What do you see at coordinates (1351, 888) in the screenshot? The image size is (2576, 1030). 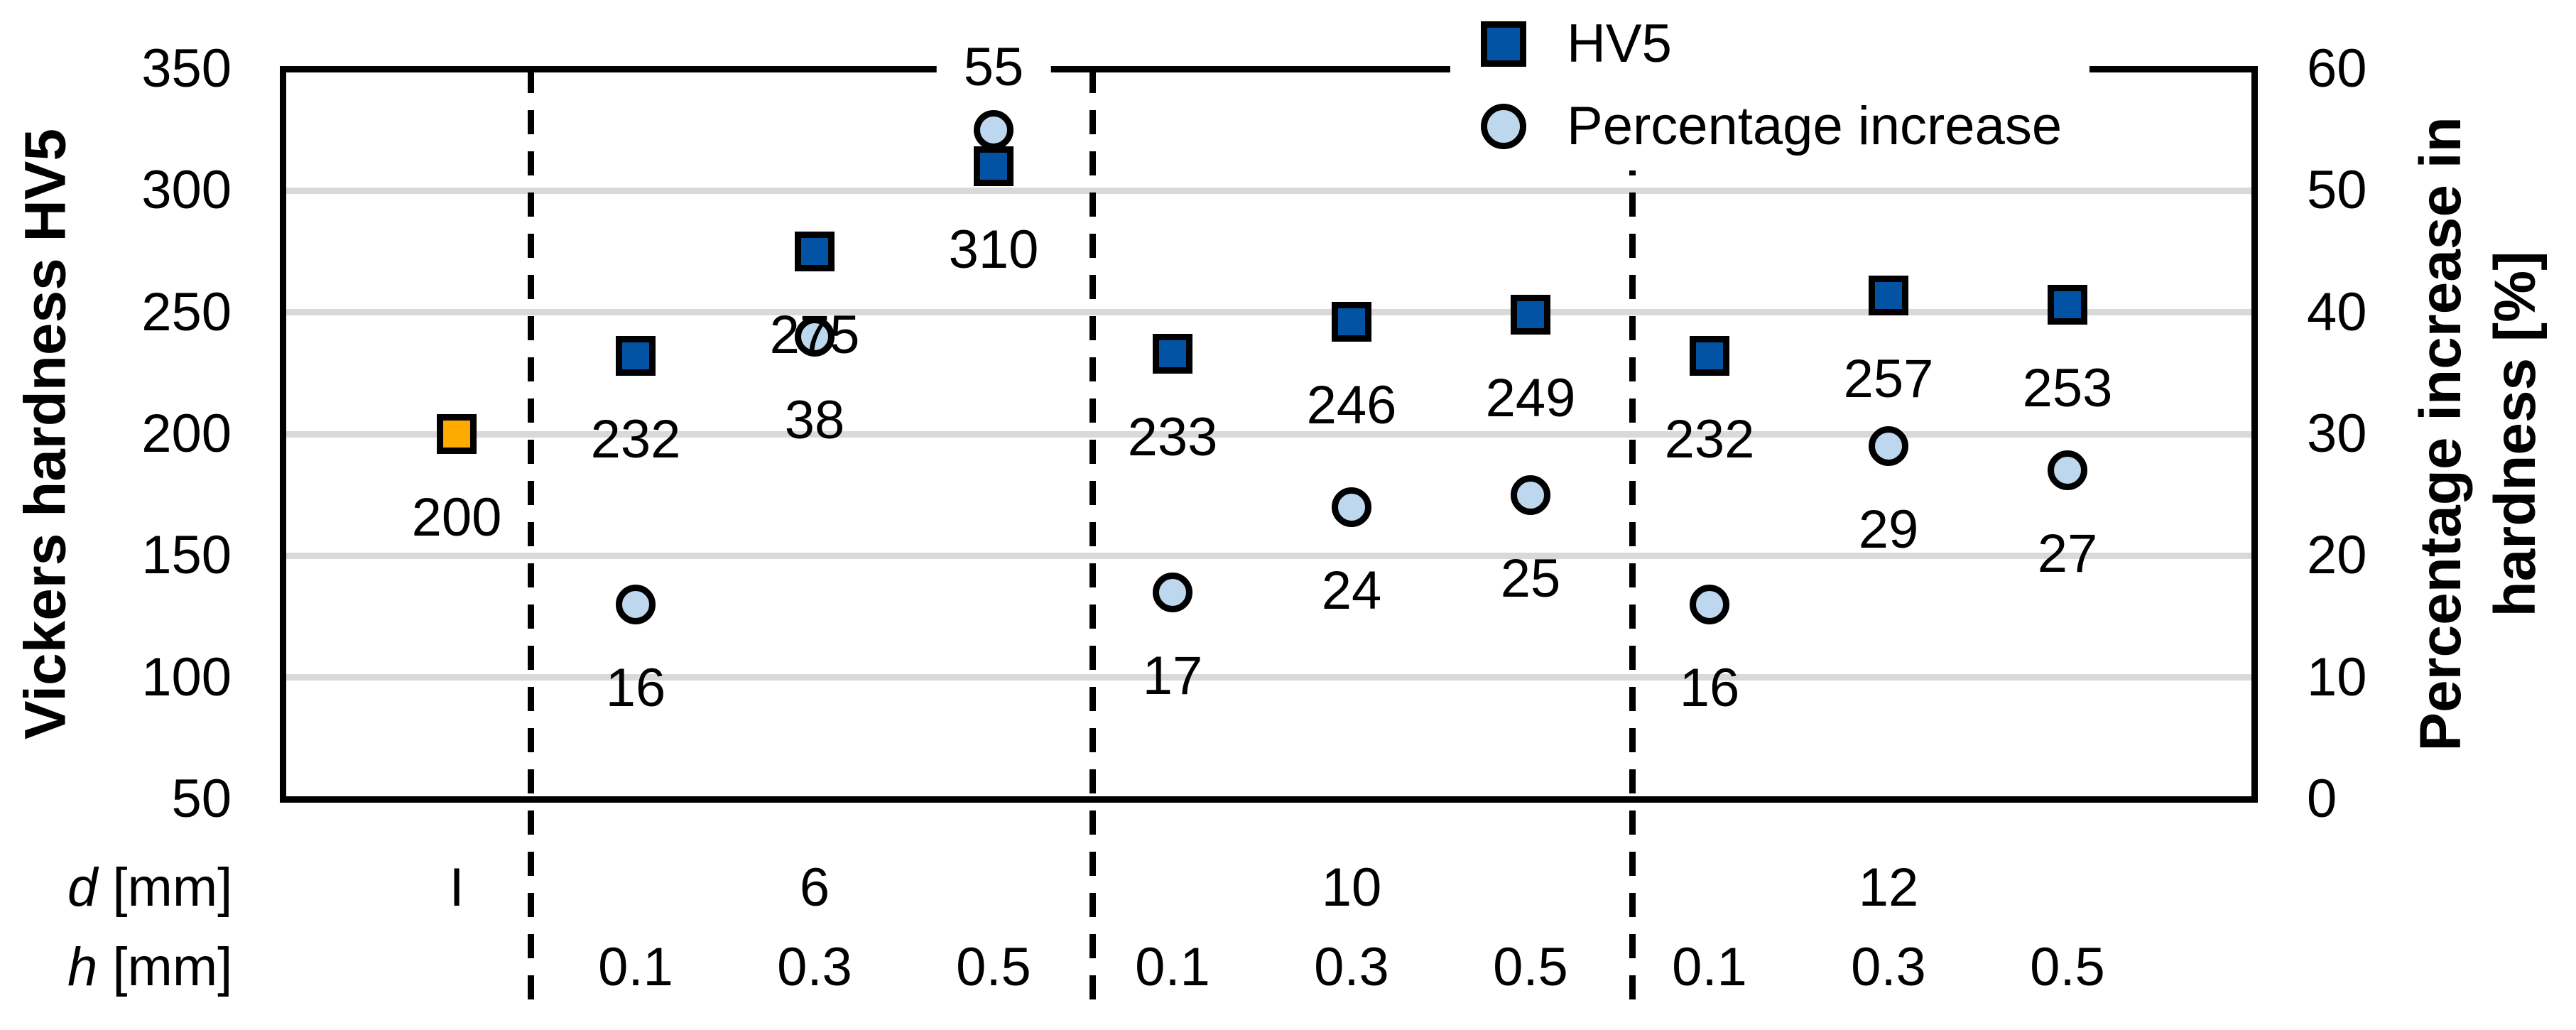 I see `d-group-label: 10` at bounding box center [1351, 888].